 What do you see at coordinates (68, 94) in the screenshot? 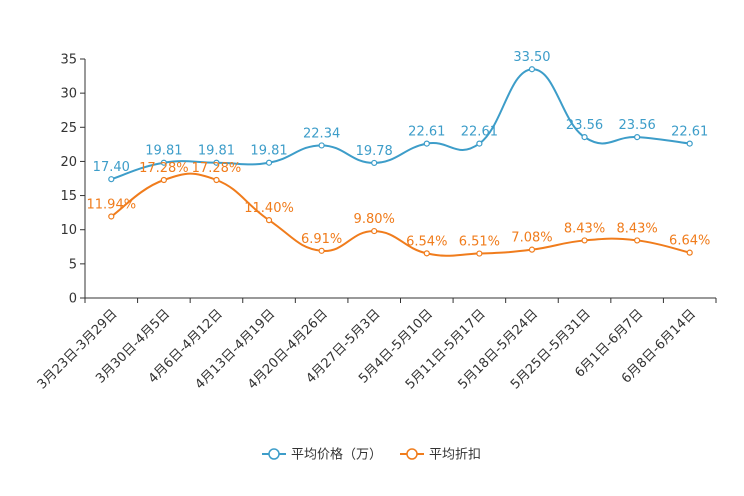
I see `y-tick-label: 30` at bounding box center [68, 94].